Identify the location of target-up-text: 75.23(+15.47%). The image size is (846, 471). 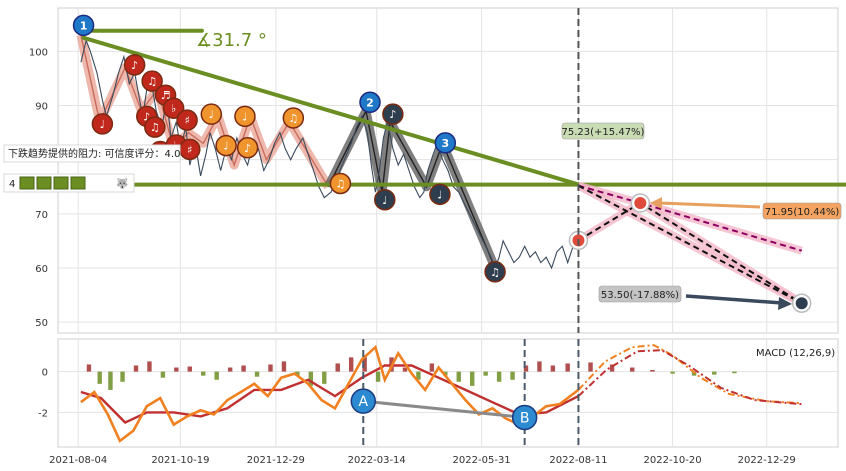
(603, 132).